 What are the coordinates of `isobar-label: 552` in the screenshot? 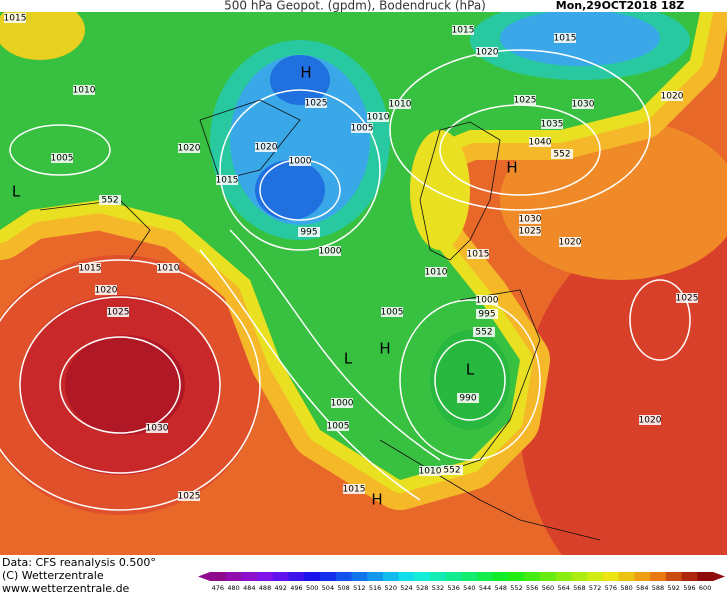 It's located at (109, 201).